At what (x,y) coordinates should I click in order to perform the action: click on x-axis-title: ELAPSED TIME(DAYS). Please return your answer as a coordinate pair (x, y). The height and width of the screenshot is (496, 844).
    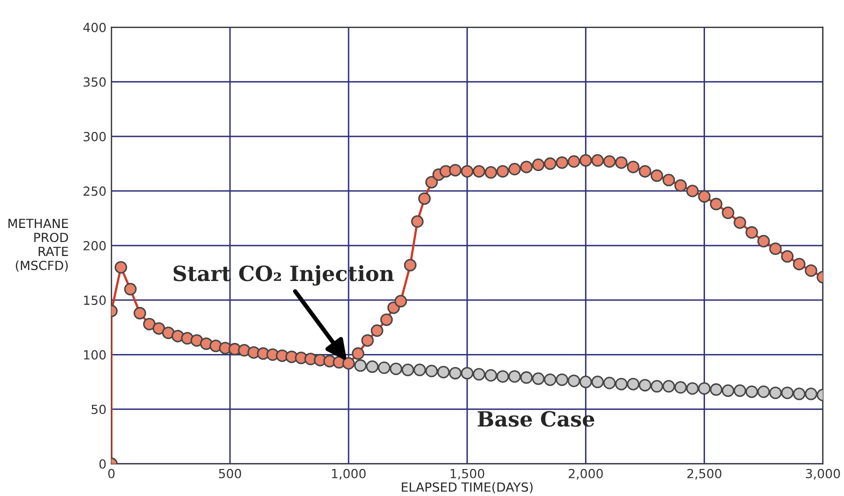
    Looking at the image, I should click on (467, 488).